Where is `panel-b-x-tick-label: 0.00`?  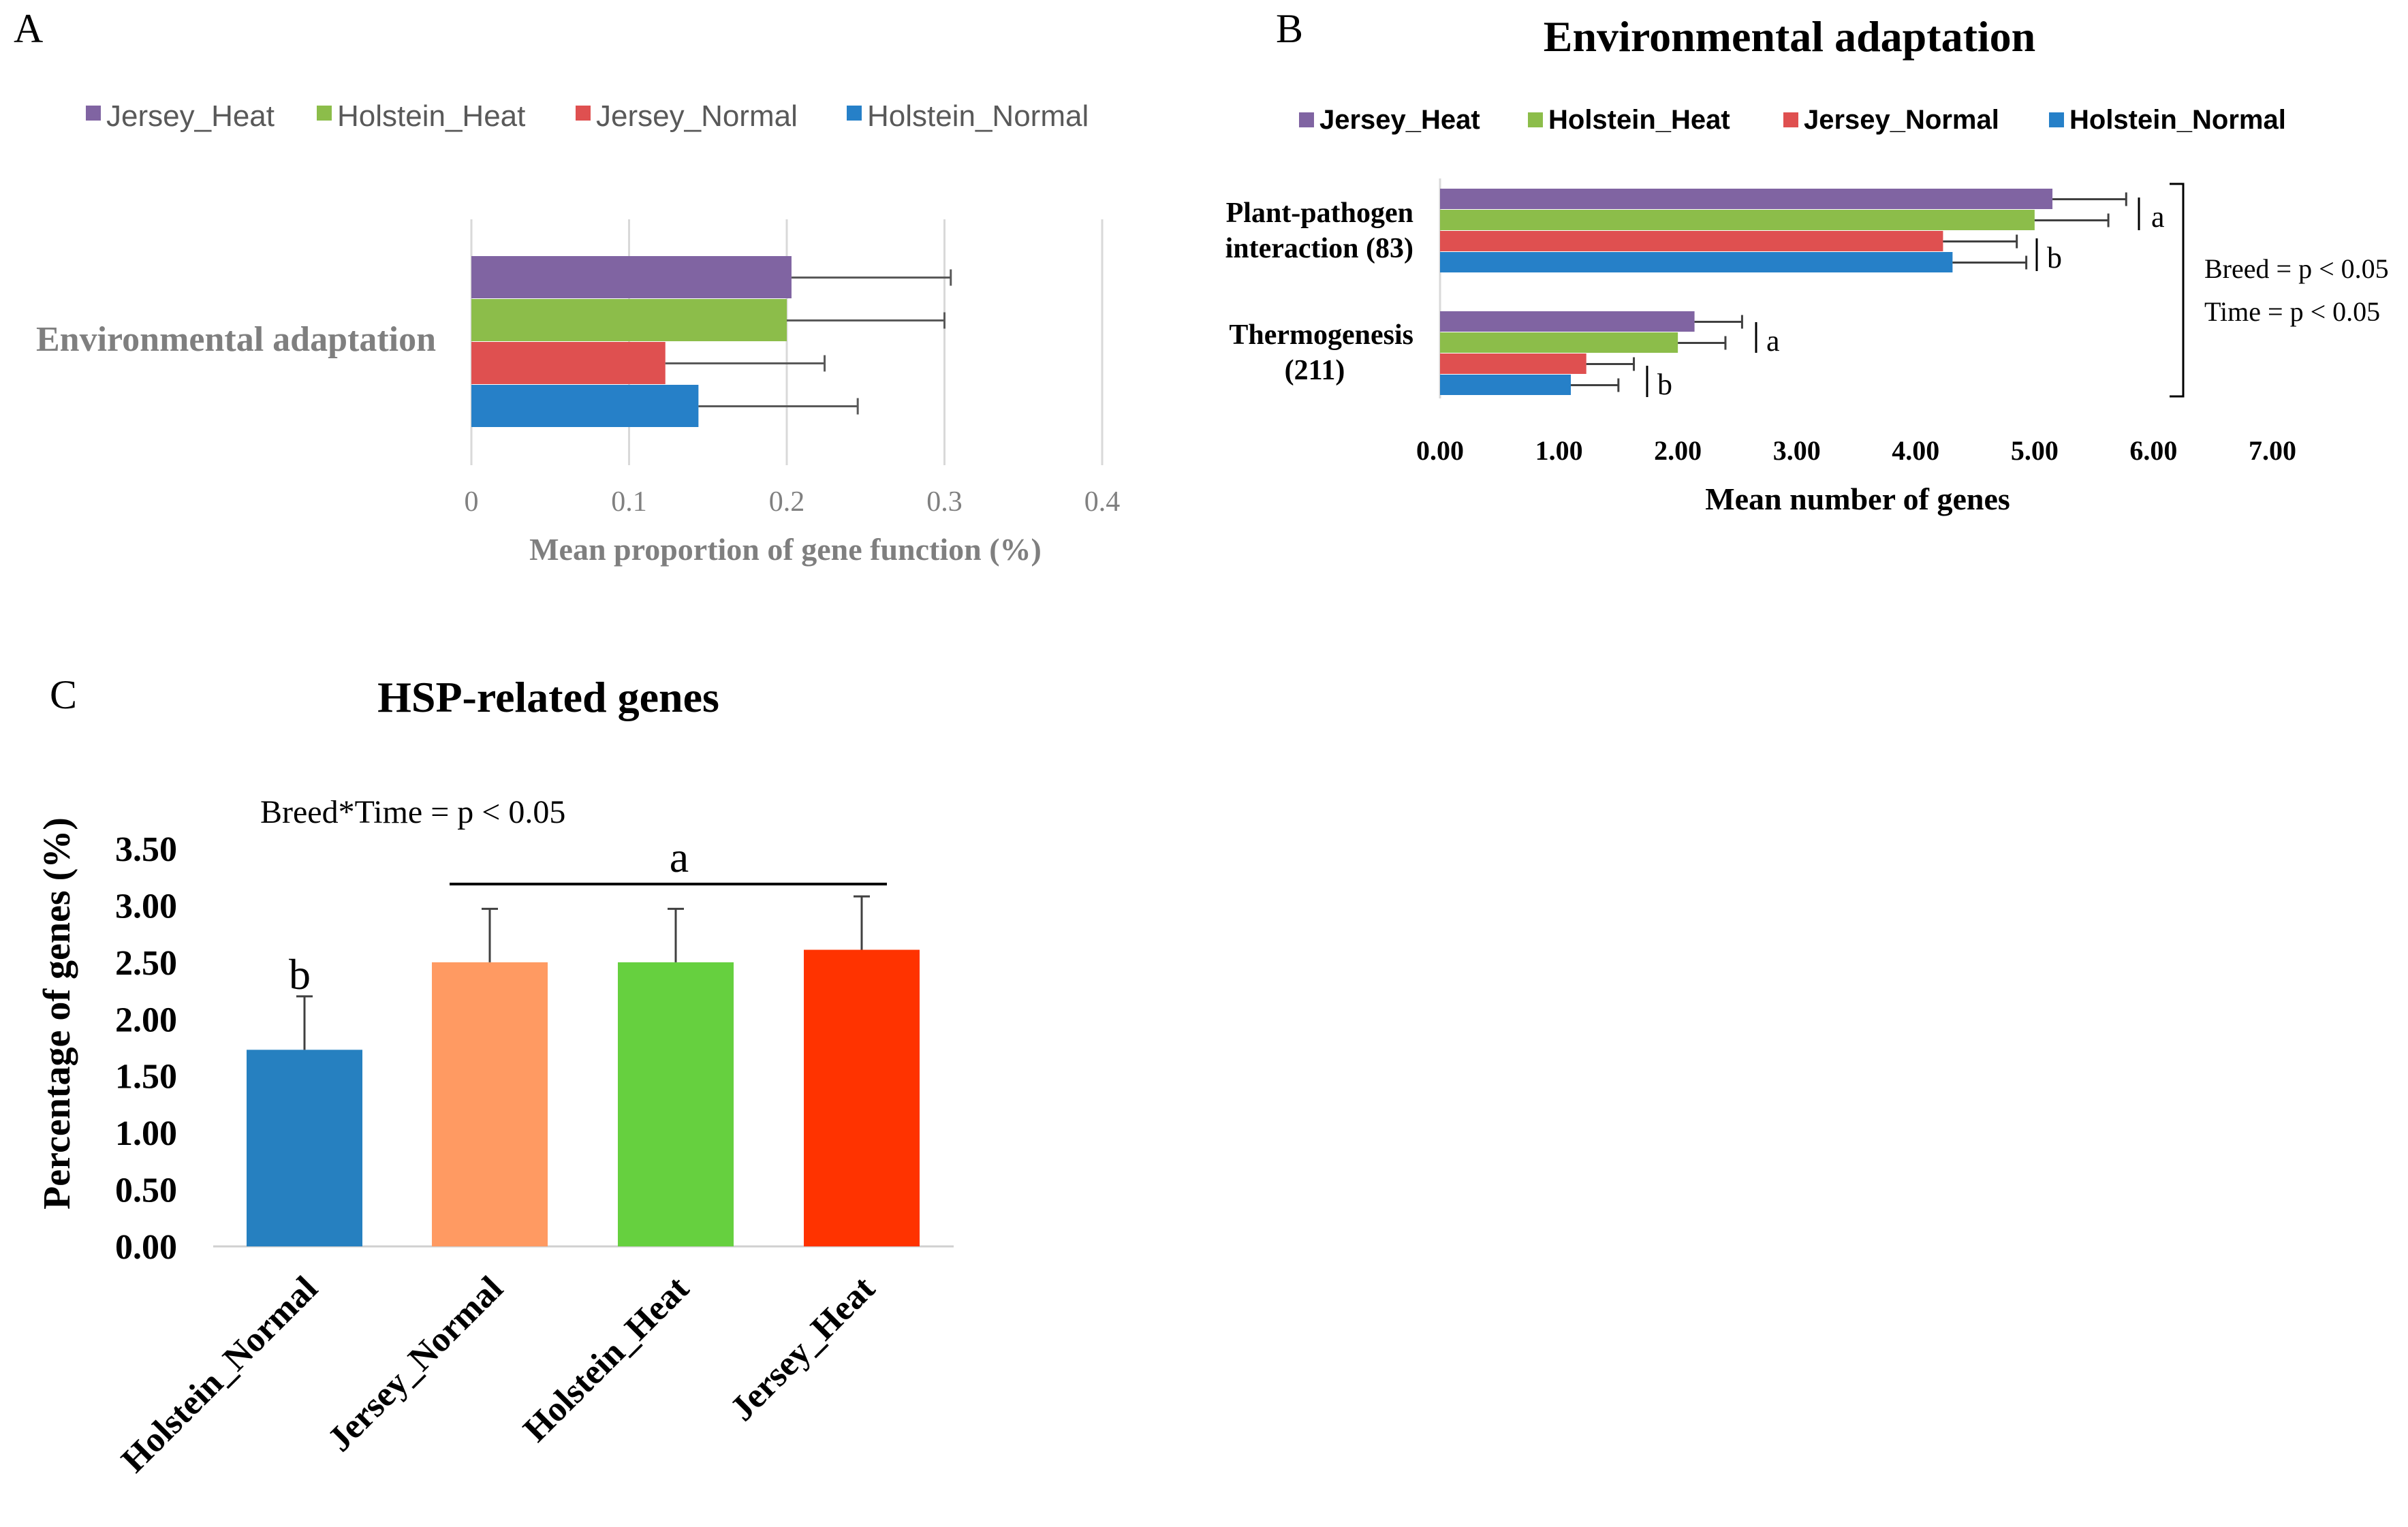
panel-b-x-tick-label: 0.00 is located at coordinates (1440, 451).